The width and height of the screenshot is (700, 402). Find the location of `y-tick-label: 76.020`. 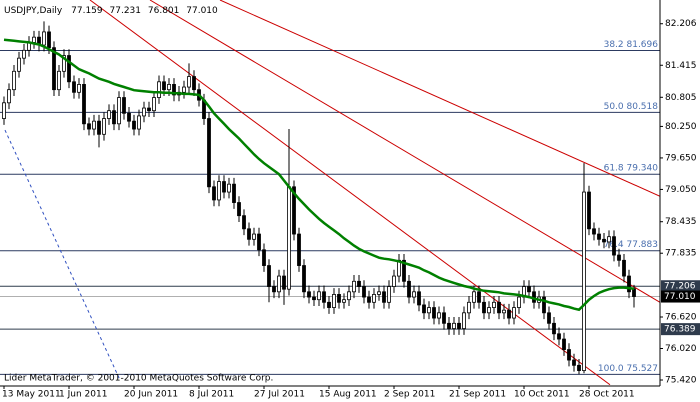

y-tick-label: 76.020 is located at coordinates (681, 349).